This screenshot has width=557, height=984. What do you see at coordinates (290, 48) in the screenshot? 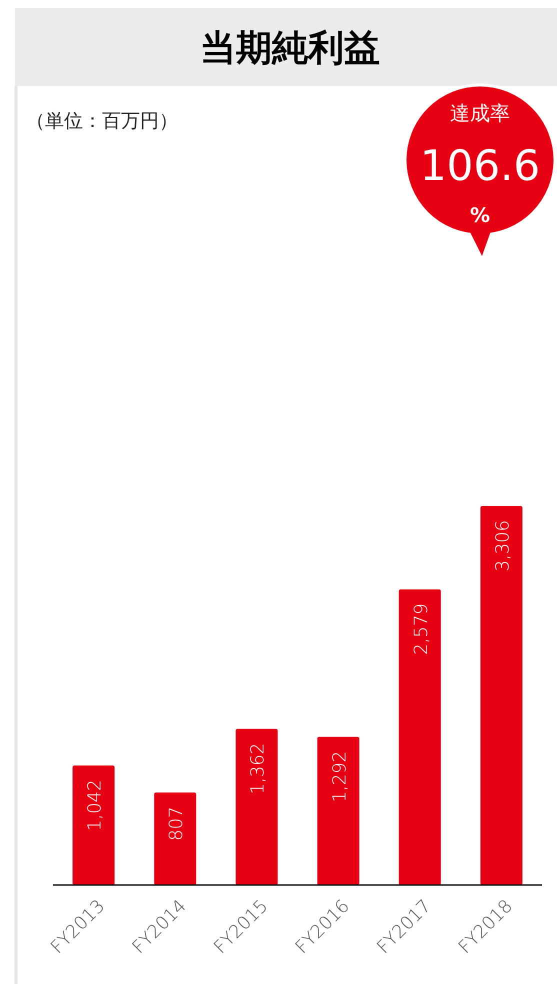
I see `chart-title: 当期純利益` at bounding box center [290, 48].